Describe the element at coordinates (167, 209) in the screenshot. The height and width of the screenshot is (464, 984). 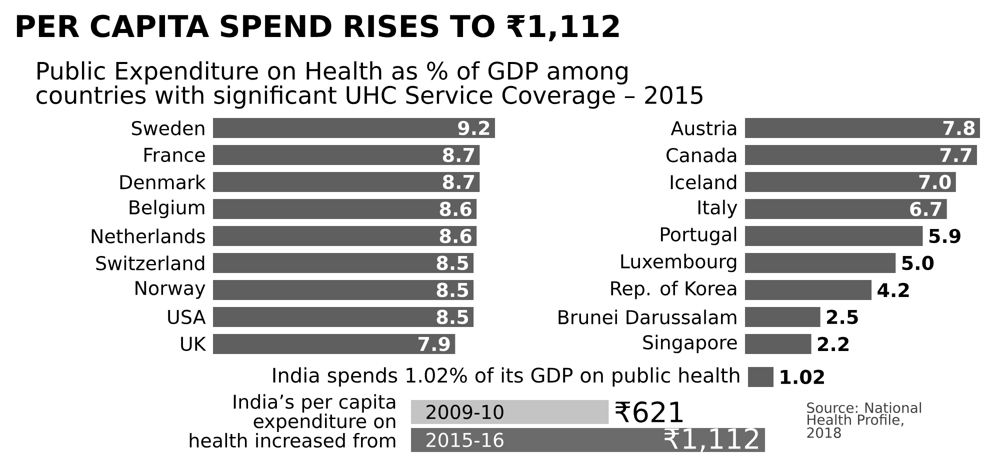
I see `y-tick-label: Belgium` at that location.